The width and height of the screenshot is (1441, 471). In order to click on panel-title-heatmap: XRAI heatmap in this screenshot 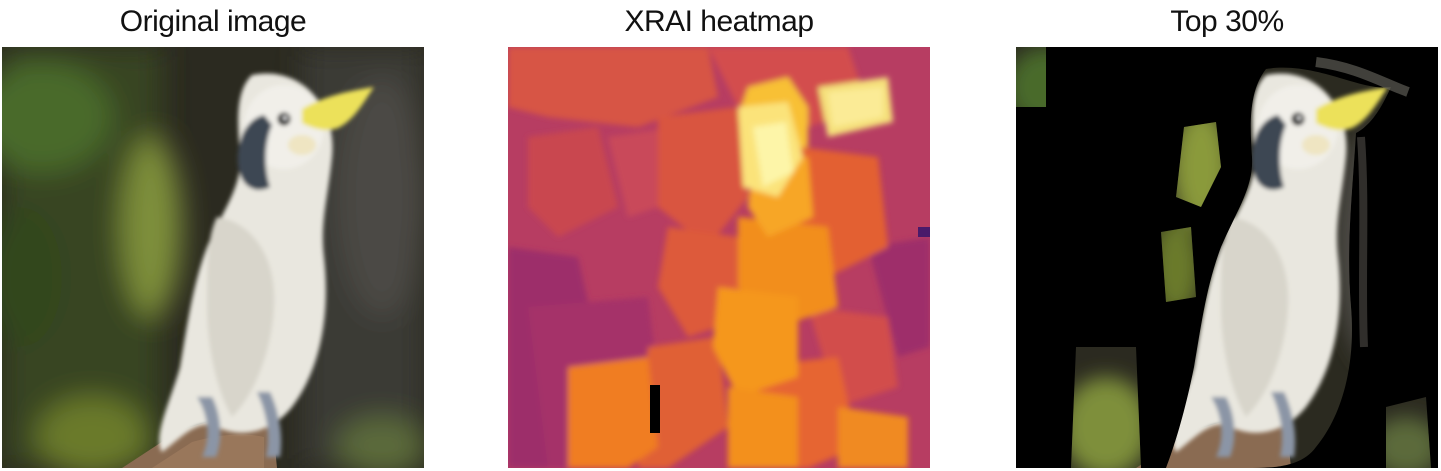, I will do `click(719, 21)`.